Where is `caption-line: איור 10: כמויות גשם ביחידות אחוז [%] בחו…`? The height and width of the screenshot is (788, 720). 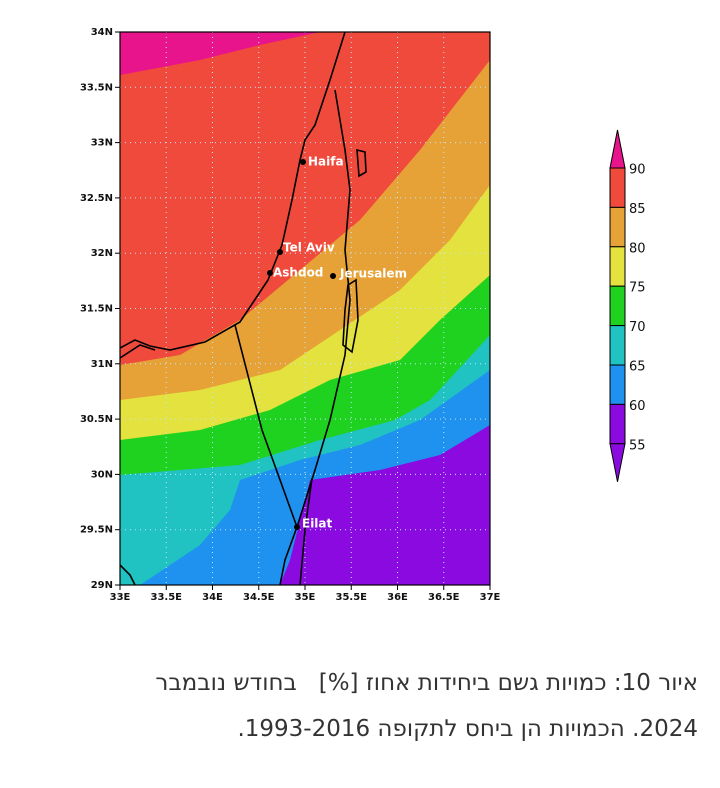
caption-line: איור 10: כמויות גשם ביחידות אחוז [%] בחו… is located at coordinates (426, 683).